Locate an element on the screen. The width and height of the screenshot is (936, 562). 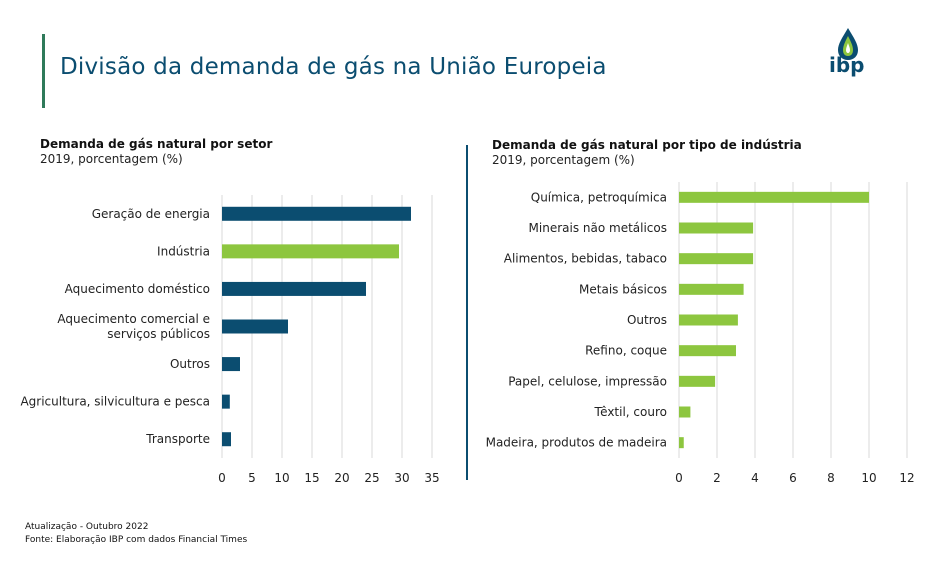
industry-category-label: Metais básicos is located at coordinates (623, 289).